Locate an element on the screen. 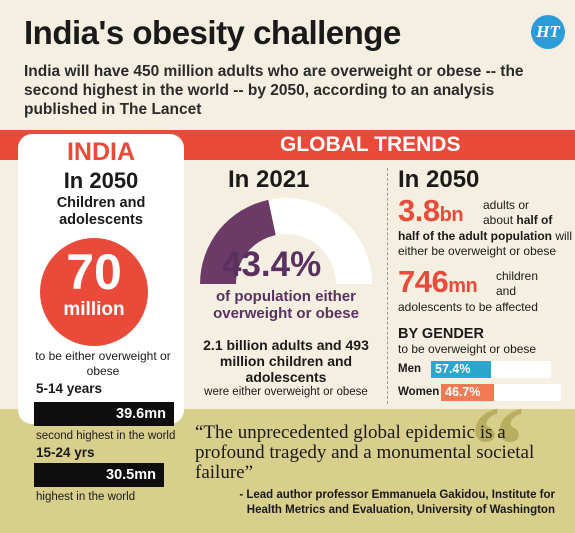 The image size is (575, 533). page-title: India's obesity challenge is located at coordinates (212, 32).